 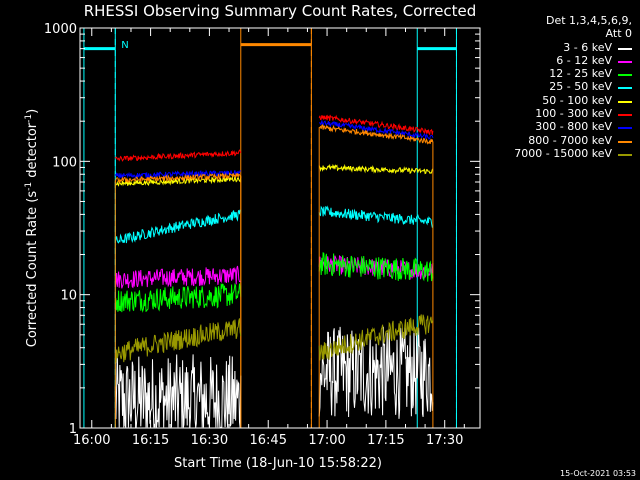 I want to click on flag-label: N, so click(x=124, y=45).